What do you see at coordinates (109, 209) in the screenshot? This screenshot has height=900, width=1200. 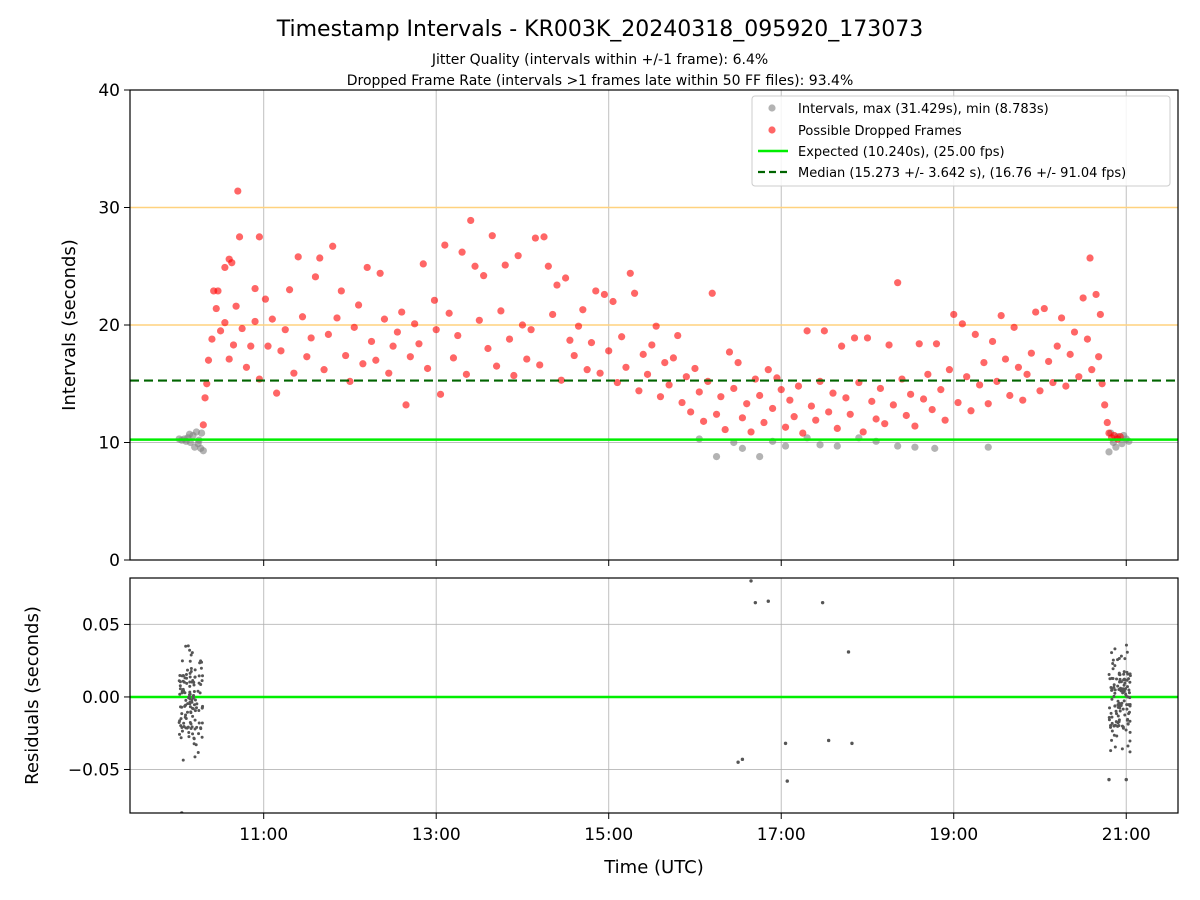 I see `y-tick-label: 30` at bounding box center [109, 209].